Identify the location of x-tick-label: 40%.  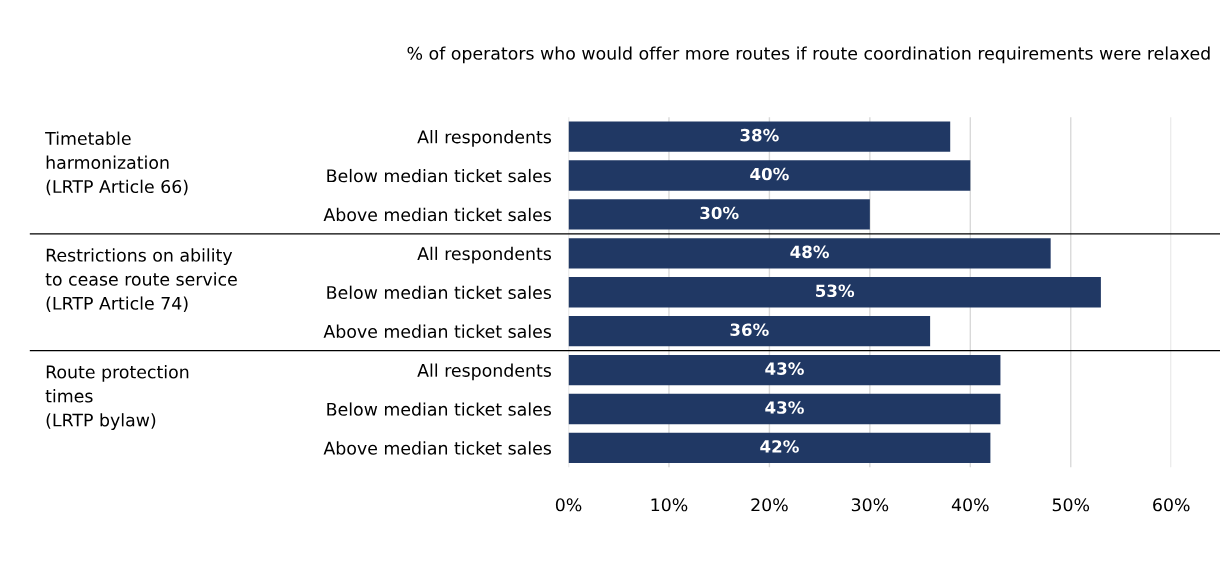
(970, 505).